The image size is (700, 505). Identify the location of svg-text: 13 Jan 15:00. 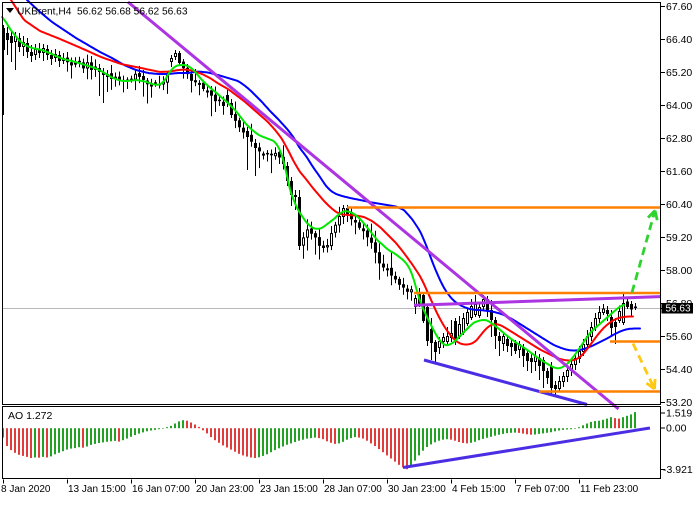
(97, 489).